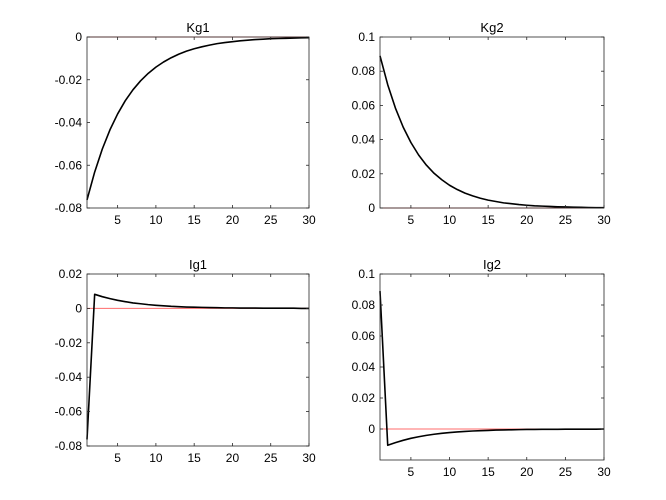 The image size is (666, 500). What do you see at coordinates (491, 27) in the screenshot?
I see `panel-title: Kg2` at bounding box center [491, 27].